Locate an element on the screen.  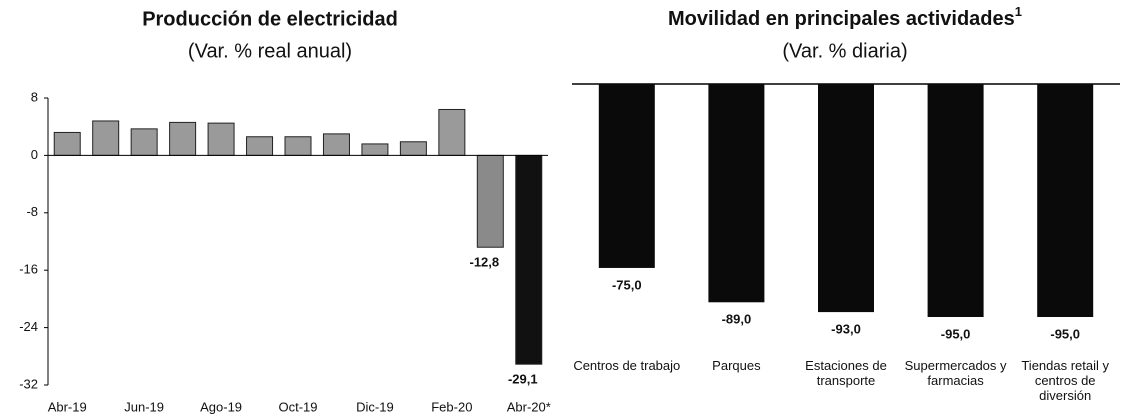
title-text: Movilidad en principales actividades is located at coordinates (841, 19).